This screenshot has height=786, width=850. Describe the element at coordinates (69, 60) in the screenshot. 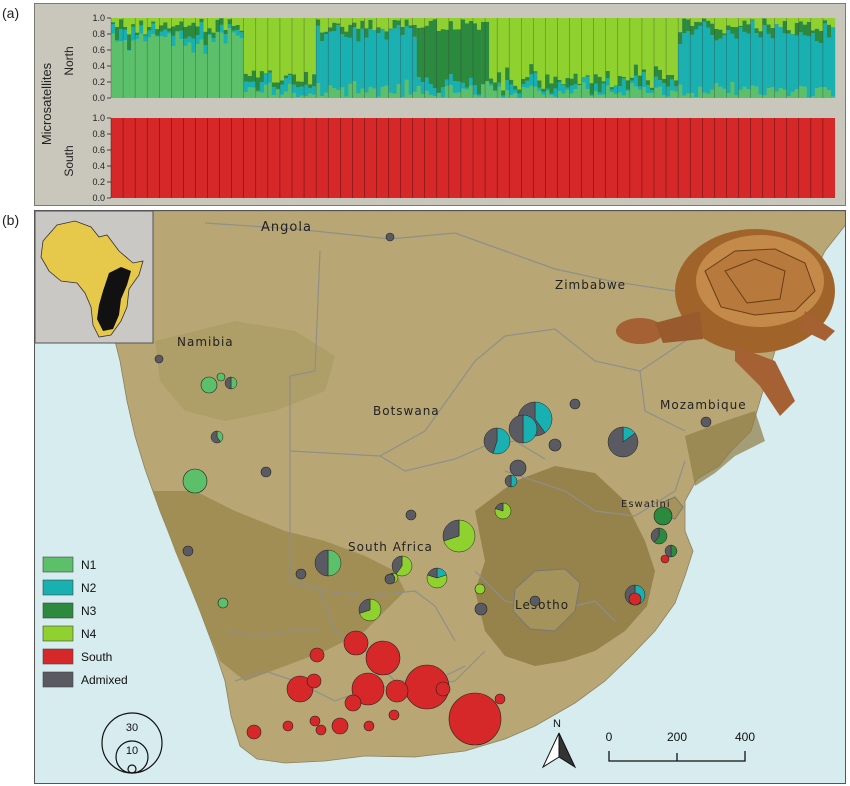

I see `row-label-north: North` at that location.